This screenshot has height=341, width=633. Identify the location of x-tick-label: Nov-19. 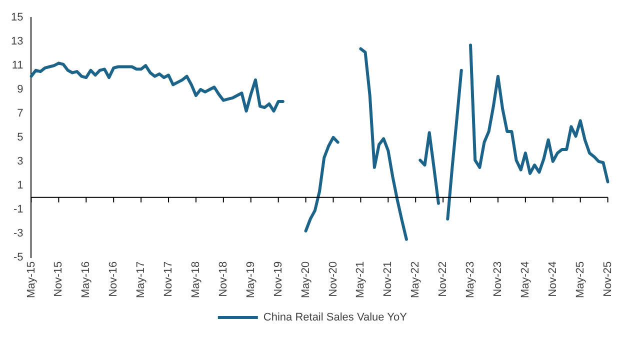
(278, 279).